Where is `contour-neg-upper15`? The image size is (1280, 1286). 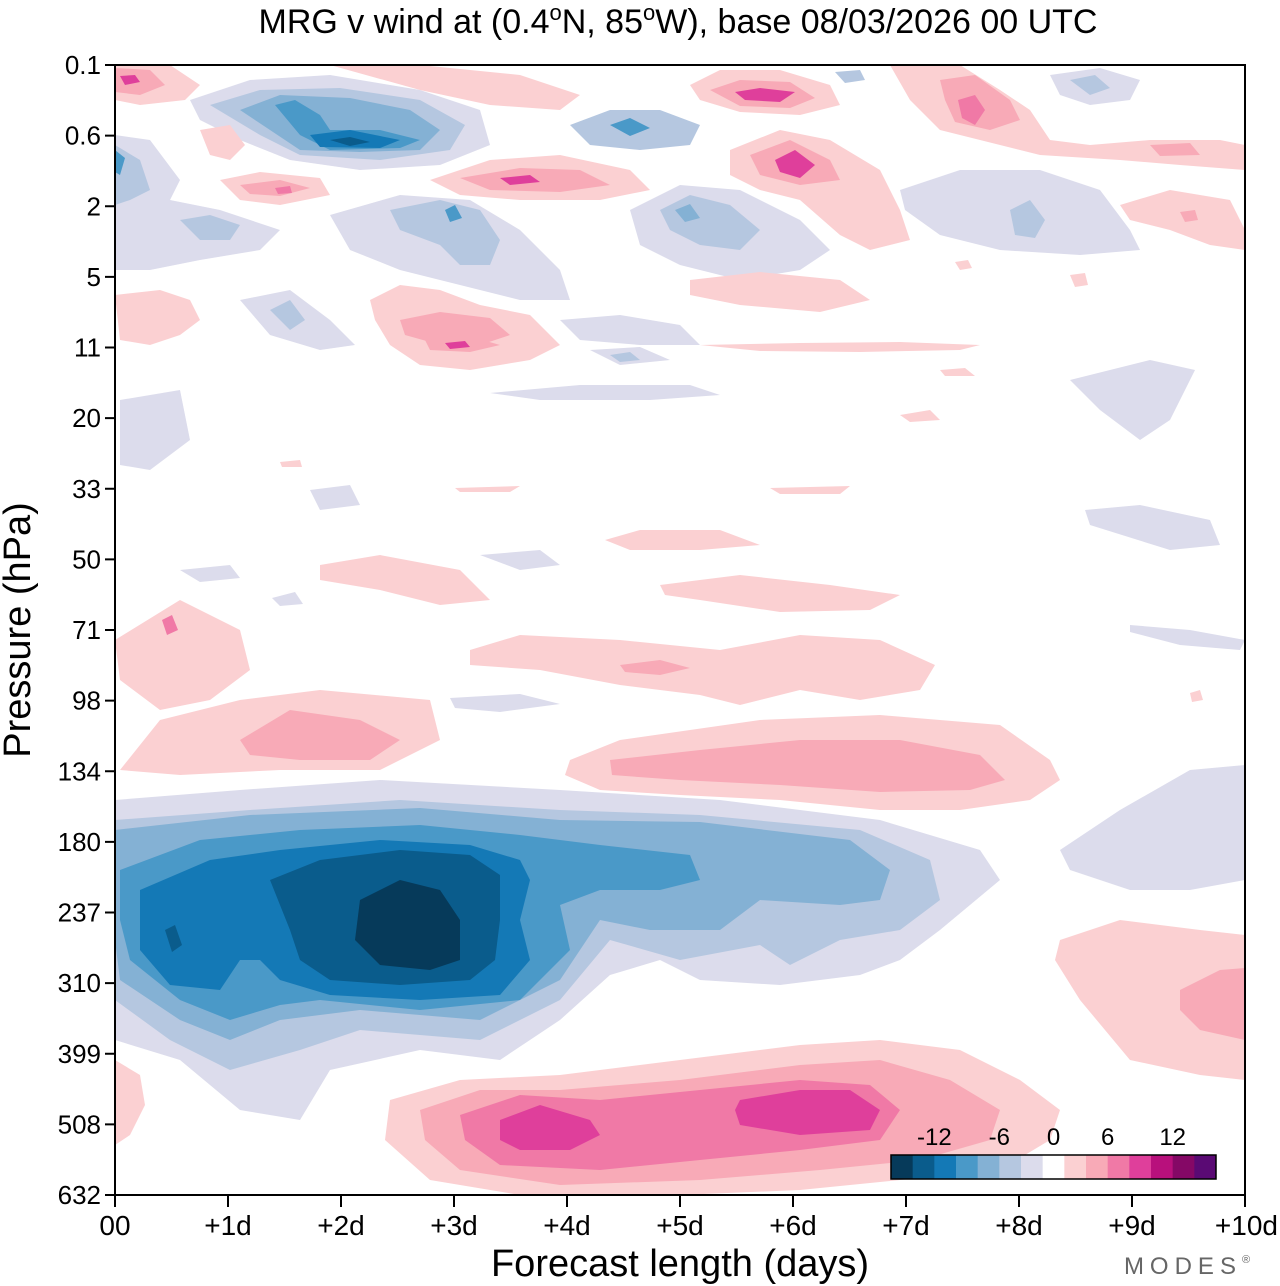
contour-neg-upper15 is located at coordinates (453, 213).